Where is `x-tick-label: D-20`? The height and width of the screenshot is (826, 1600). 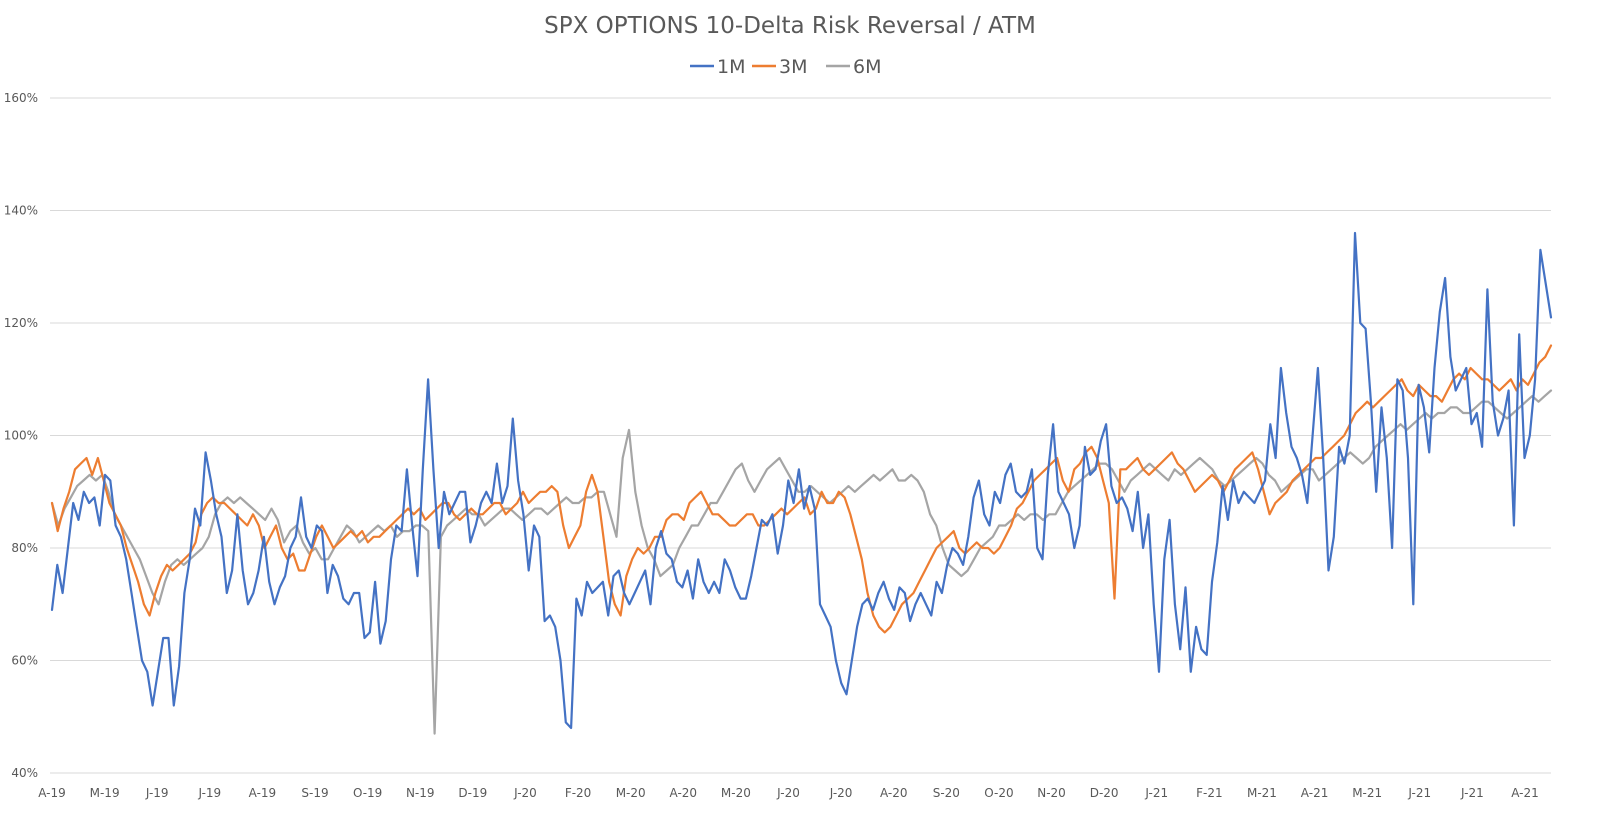
x-tick-label: D-20 is located at coordinates (1104, 793).